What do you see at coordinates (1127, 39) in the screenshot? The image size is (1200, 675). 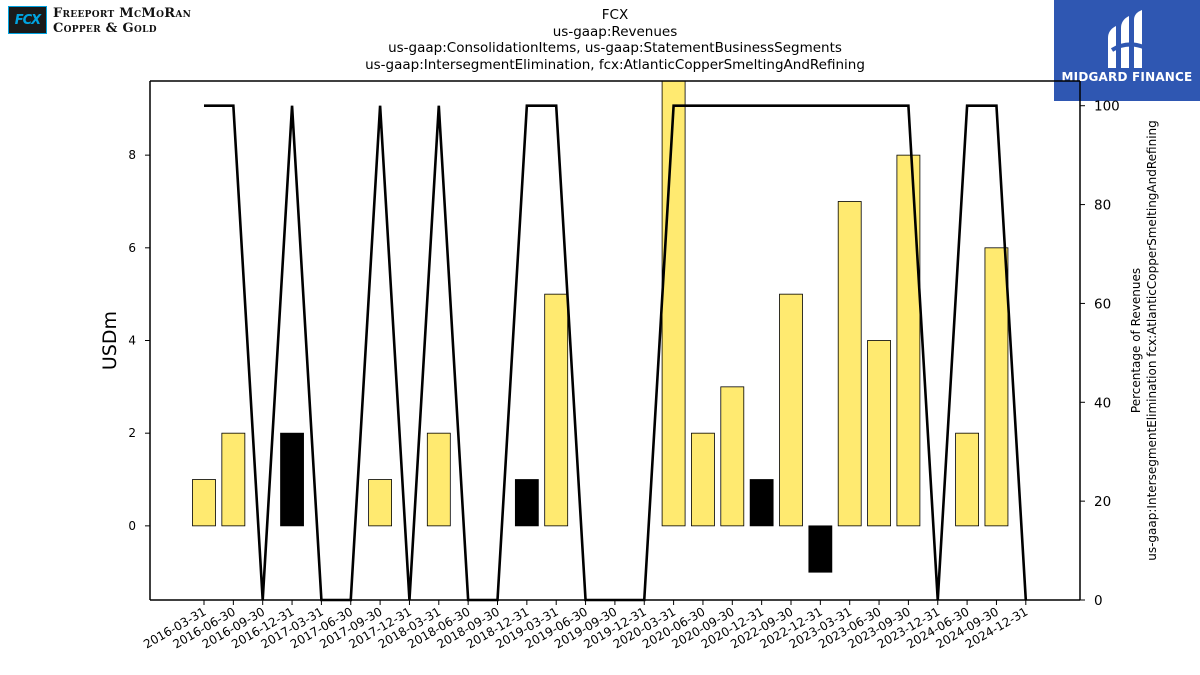 I see `midgard-logo-icon` at bounding box center [1127, 39].